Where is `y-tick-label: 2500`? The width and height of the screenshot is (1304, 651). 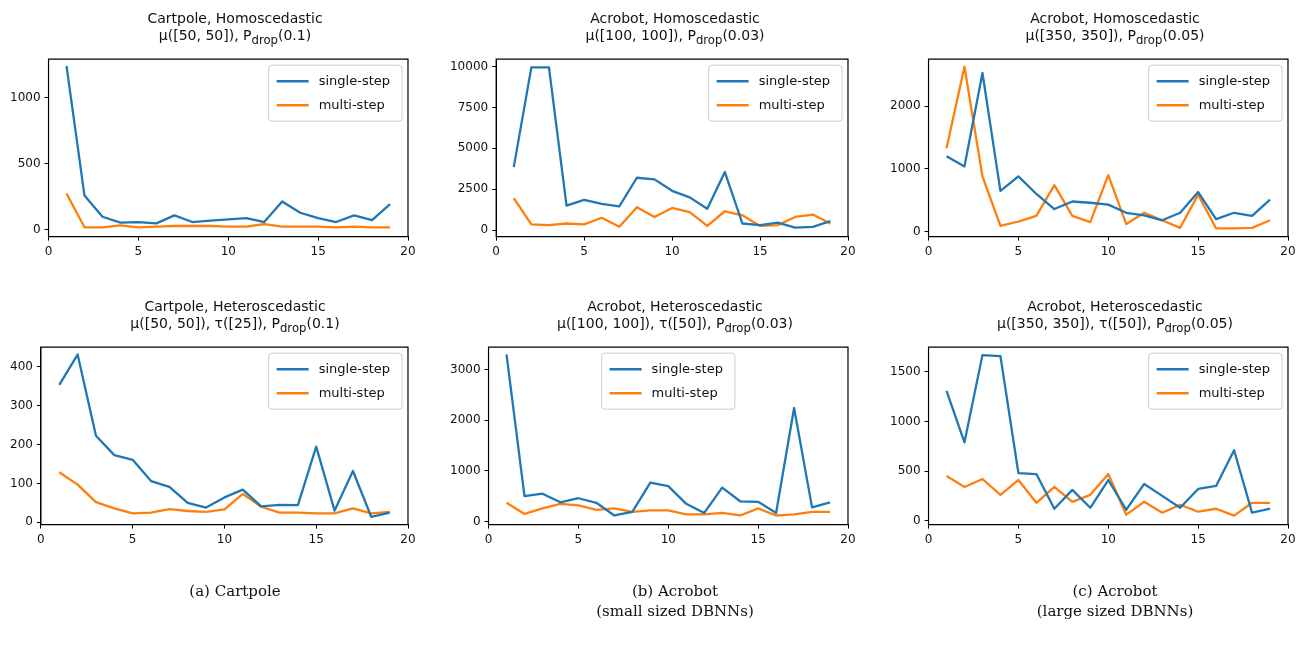
y-tick-label: 2500 is located at coordinates (473, 188).